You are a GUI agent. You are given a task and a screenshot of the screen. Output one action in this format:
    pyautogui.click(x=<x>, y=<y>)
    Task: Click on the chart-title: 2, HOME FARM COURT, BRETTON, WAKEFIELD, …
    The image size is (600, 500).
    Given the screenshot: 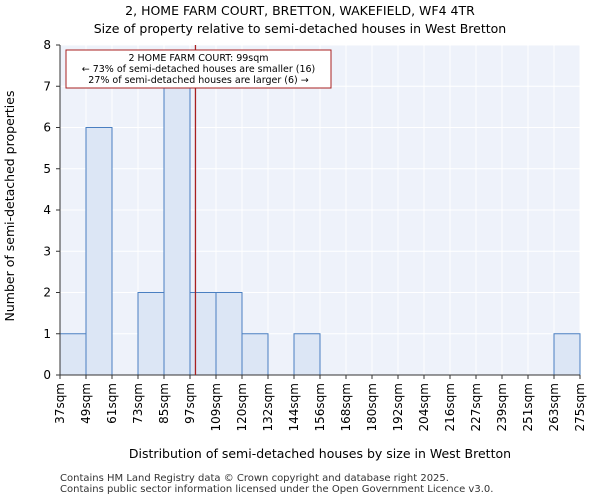 What is the action you would take?
    pyautogui.click(x=300, y=10)
    